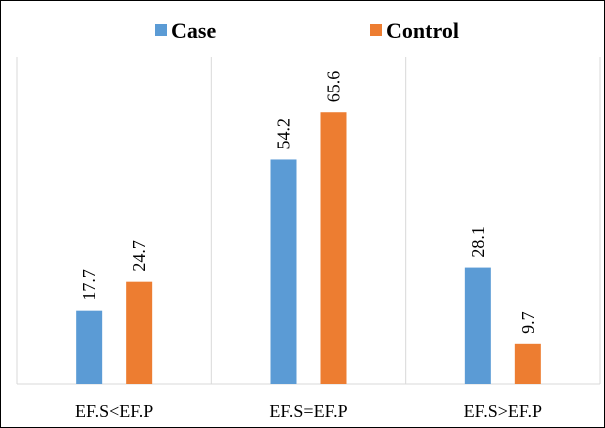 Image resolution: width=605 pixels, height=428 pixels. I want to click on x-axis-tick-labels: EF.S<EF.P EF.S=EF.P EF.S>EF.P, so click(308, 411).